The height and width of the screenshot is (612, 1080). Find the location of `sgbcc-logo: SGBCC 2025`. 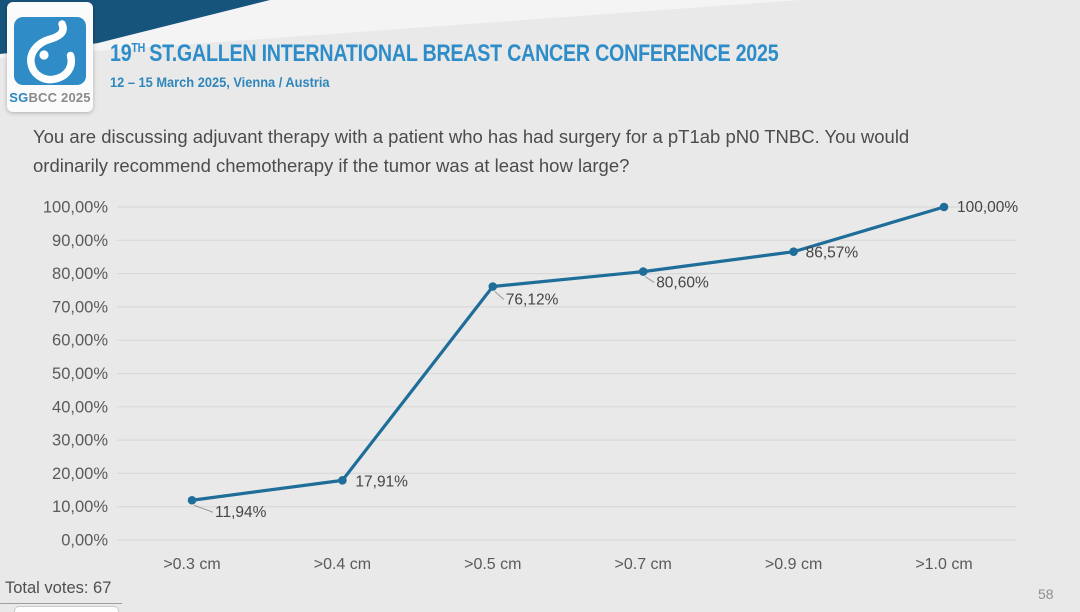

sgbcc-logo: SGBCC 2025 is located at coordinates (50, 57).